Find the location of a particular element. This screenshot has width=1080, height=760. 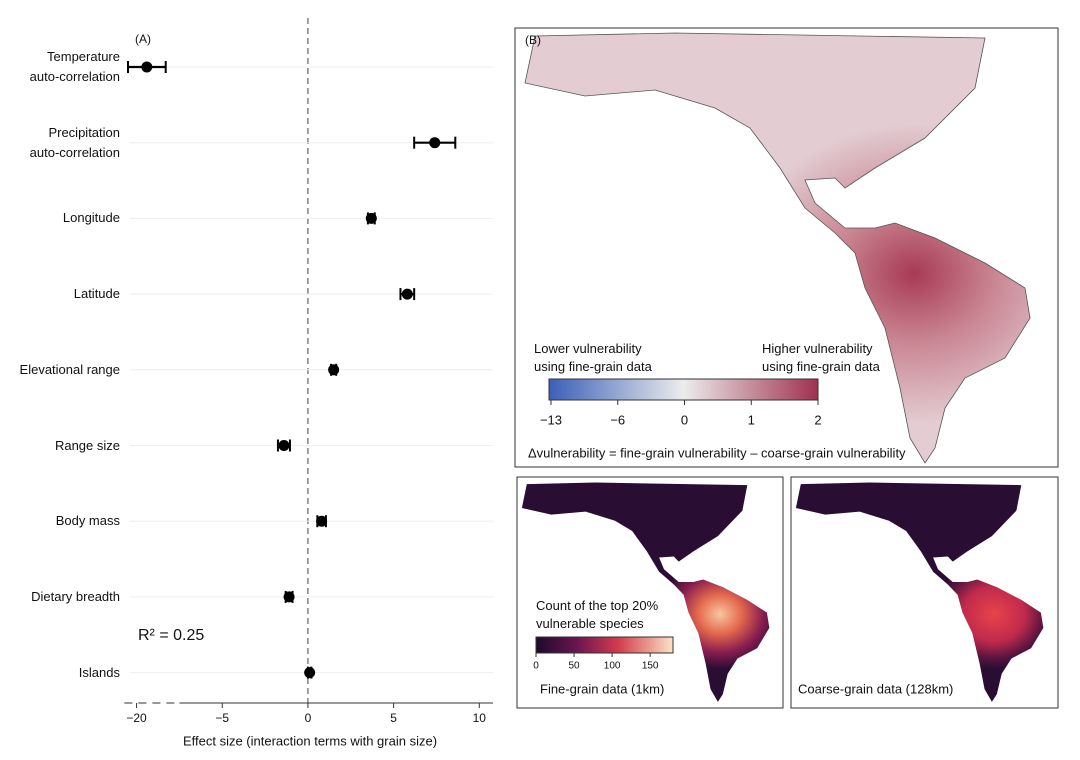

panel-label: (B) is located at coordinates (533, 40).